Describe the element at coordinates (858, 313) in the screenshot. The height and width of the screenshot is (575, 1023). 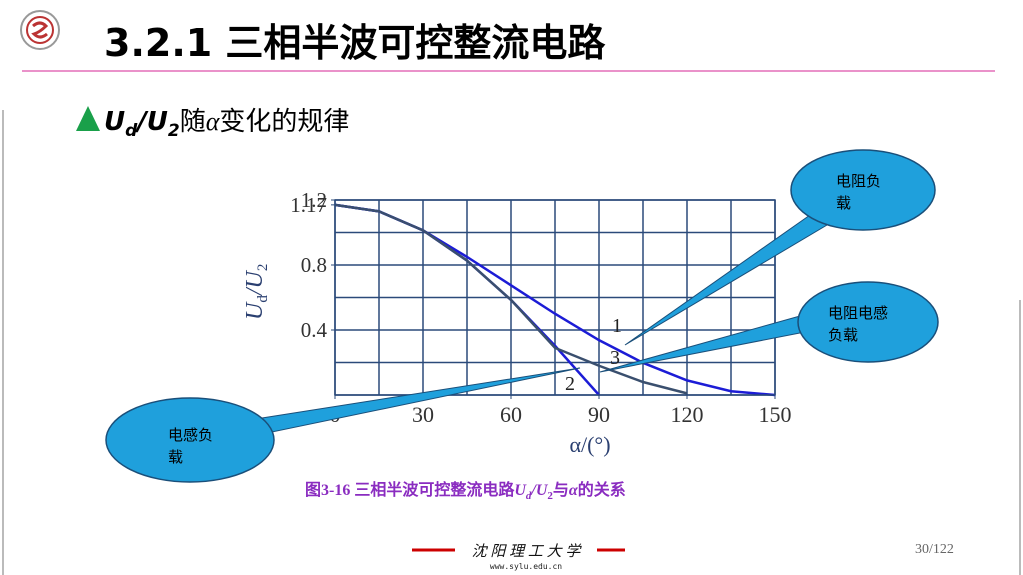
I see `callout-line: 电阻电感` at that location.